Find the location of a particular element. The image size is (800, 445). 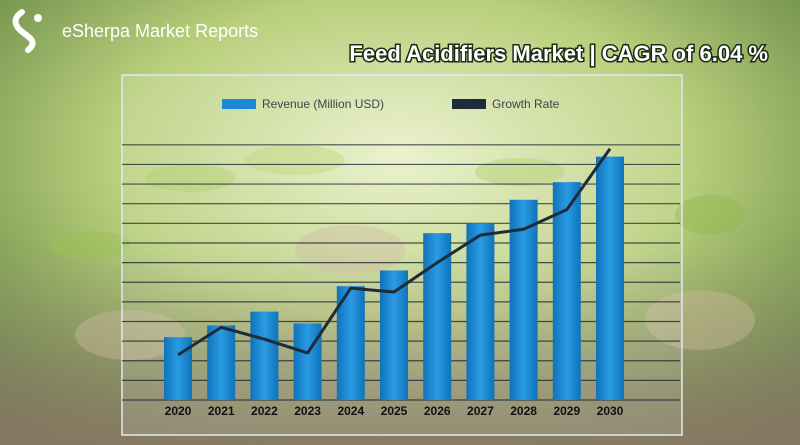

brand: eSherpa Market Reports is located at coordinates (160, 31).